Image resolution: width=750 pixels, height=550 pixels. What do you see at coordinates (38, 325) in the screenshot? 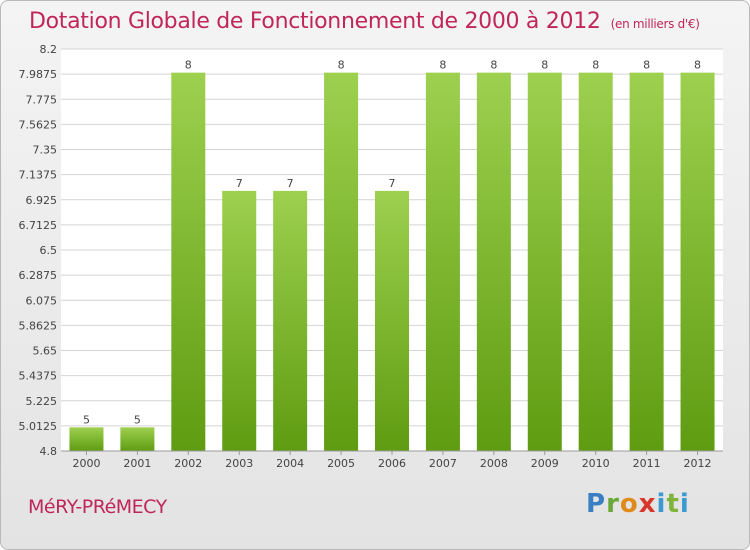
I see `y-tick-label: 5.8625` at bounding box center [38, 325].